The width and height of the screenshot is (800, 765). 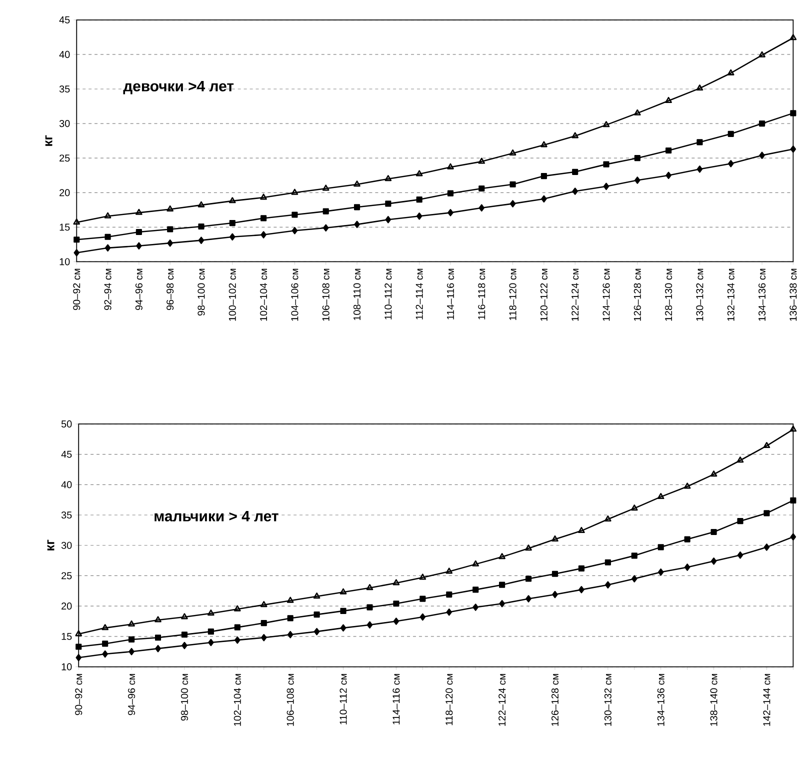 I want to click on y-tick-label: 15, so click(x=65, y=227).